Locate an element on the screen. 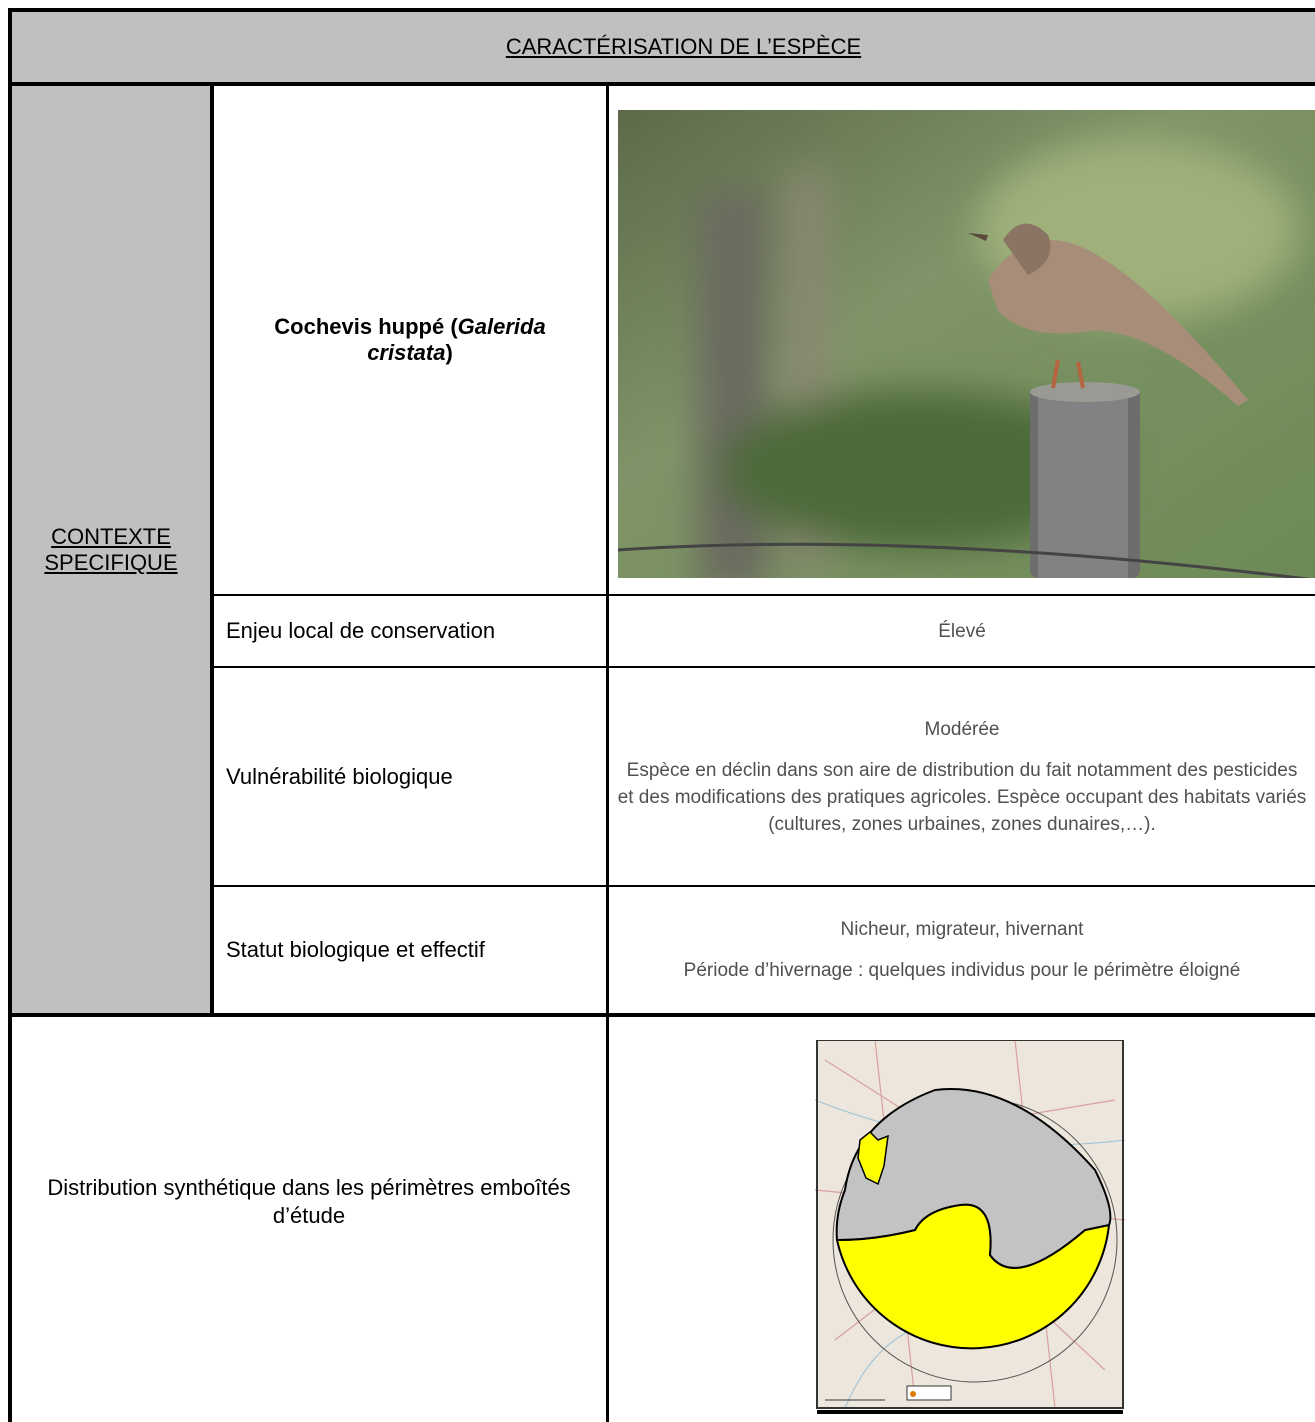 Image resolution: width=1315 pixels, height=1422 pixels. header-background is located at coordinates (663, 47).